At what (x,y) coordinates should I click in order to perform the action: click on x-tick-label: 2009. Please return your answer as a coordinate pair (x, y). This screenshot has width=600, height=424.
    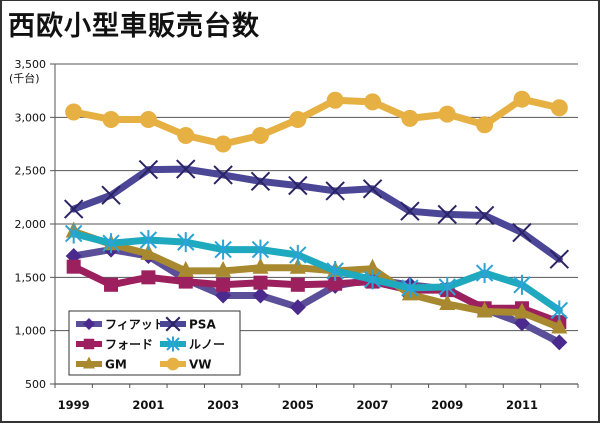
    Looking at the image, I should click on (447, 405).